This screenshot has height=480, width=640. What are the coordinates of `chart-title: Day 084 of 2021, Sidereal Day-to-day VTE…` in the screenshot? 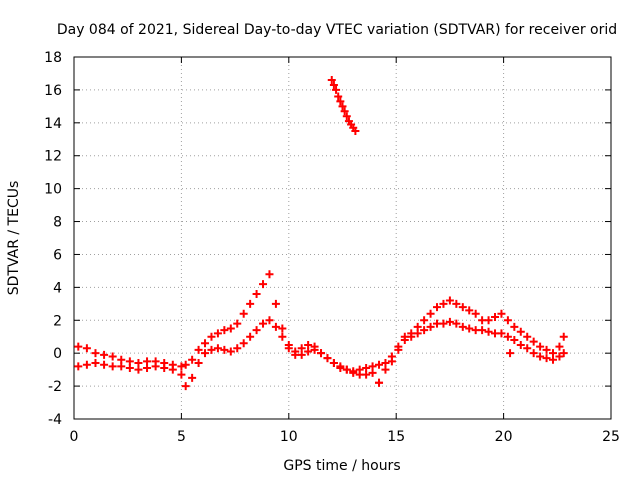 It's located at (337, 30).